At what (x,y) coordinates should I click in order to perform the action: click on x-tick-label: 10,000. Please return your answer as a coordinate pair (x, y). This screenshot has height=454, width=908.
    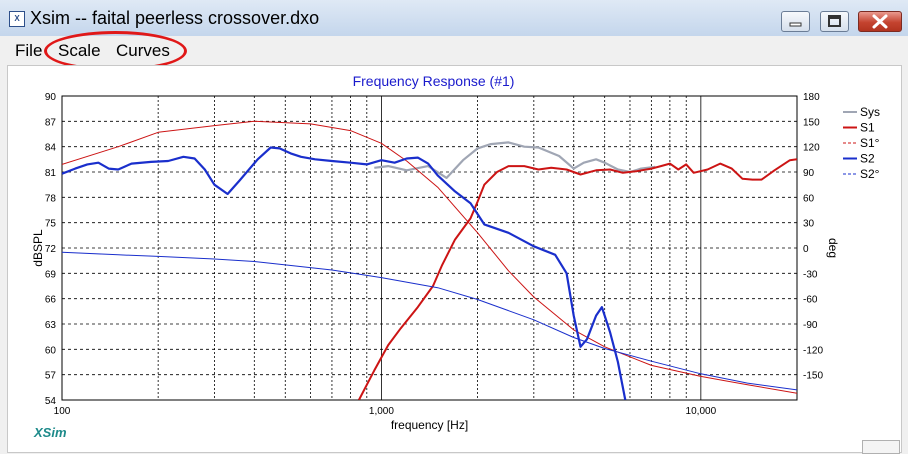
    Looking at the image, I should click on (701, 411).